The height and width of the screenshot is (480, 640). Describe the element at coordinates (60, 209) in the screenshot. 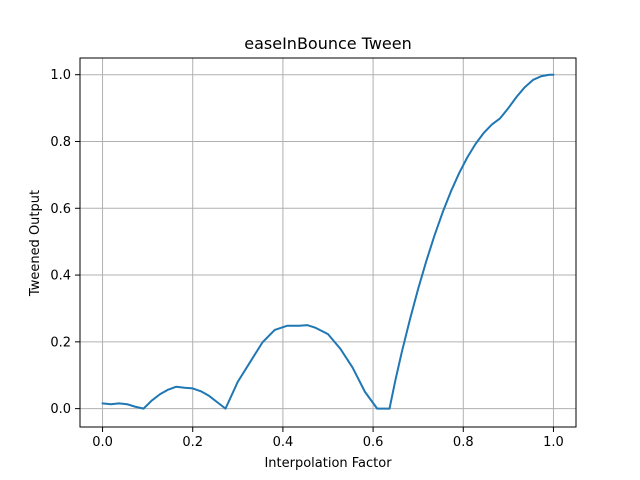

I see `y-tick-label: 0.6` at that location.